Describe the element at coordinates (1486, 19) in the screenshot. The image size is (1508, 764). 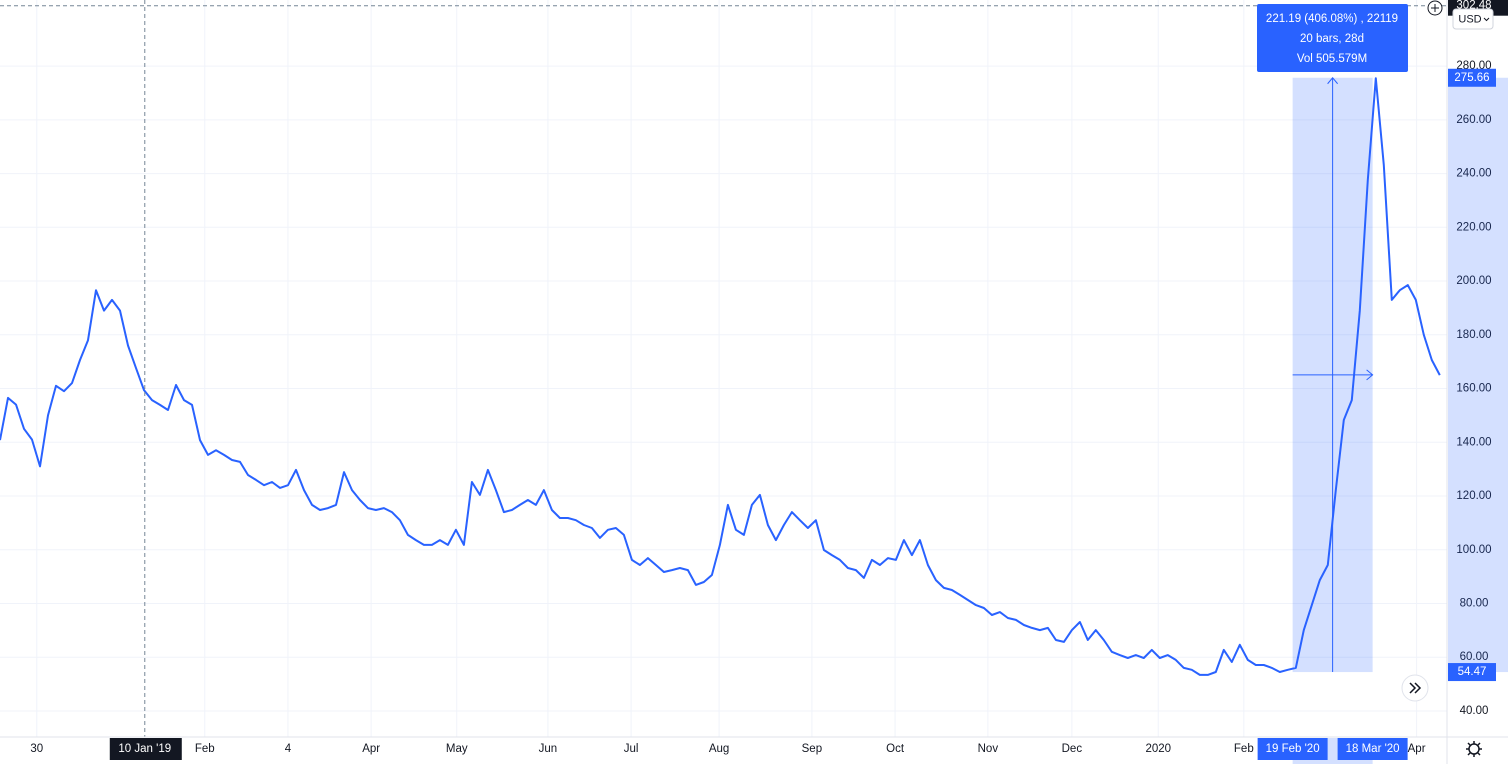
I see `chevron` at that location.